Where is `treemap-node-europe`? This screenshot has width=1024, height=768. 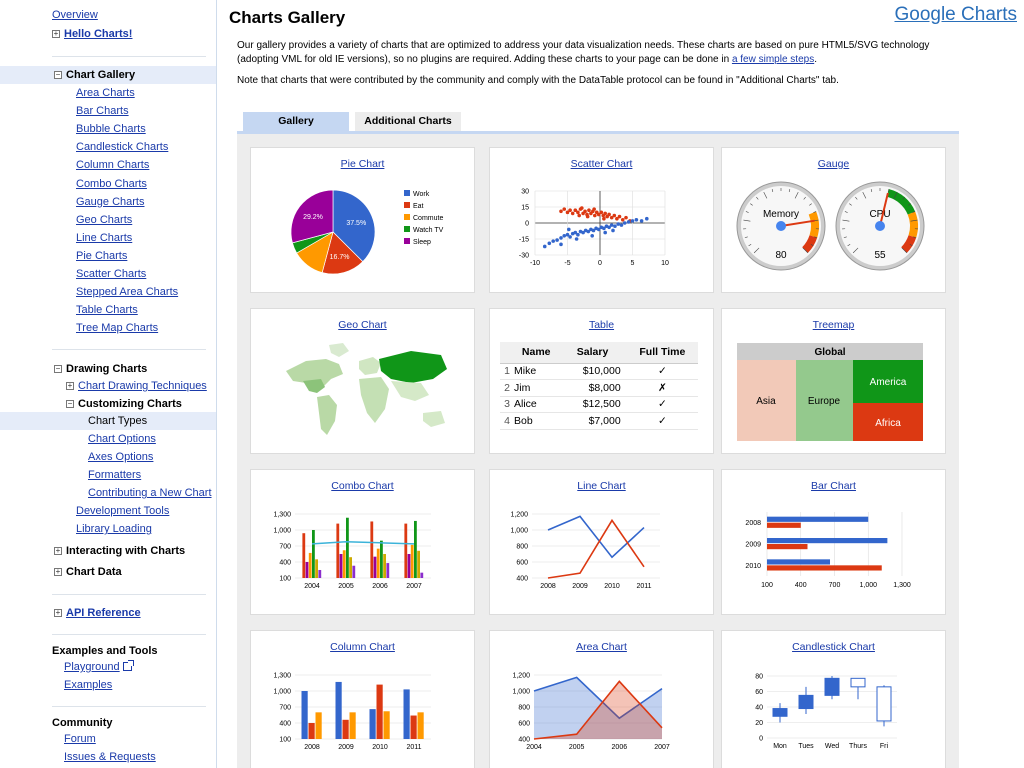
treemap-node-europe is located at coordinates (824, 400).